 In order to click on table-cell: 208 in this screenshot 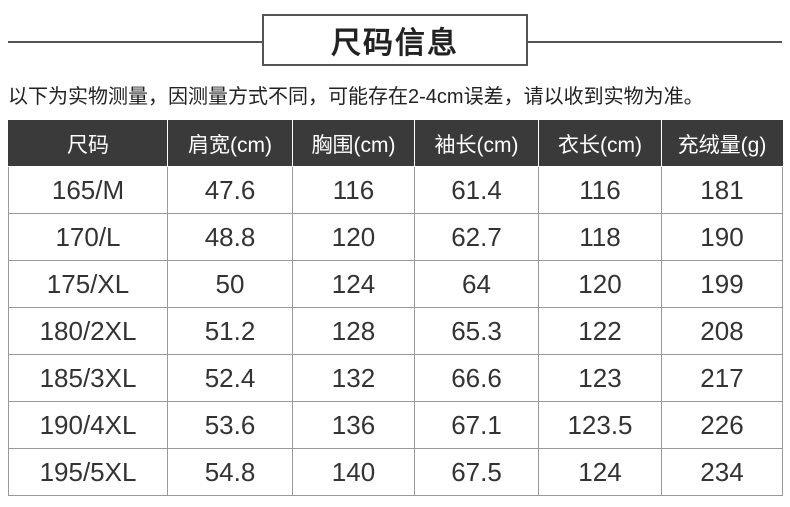, I will do `click(722, 331)`.